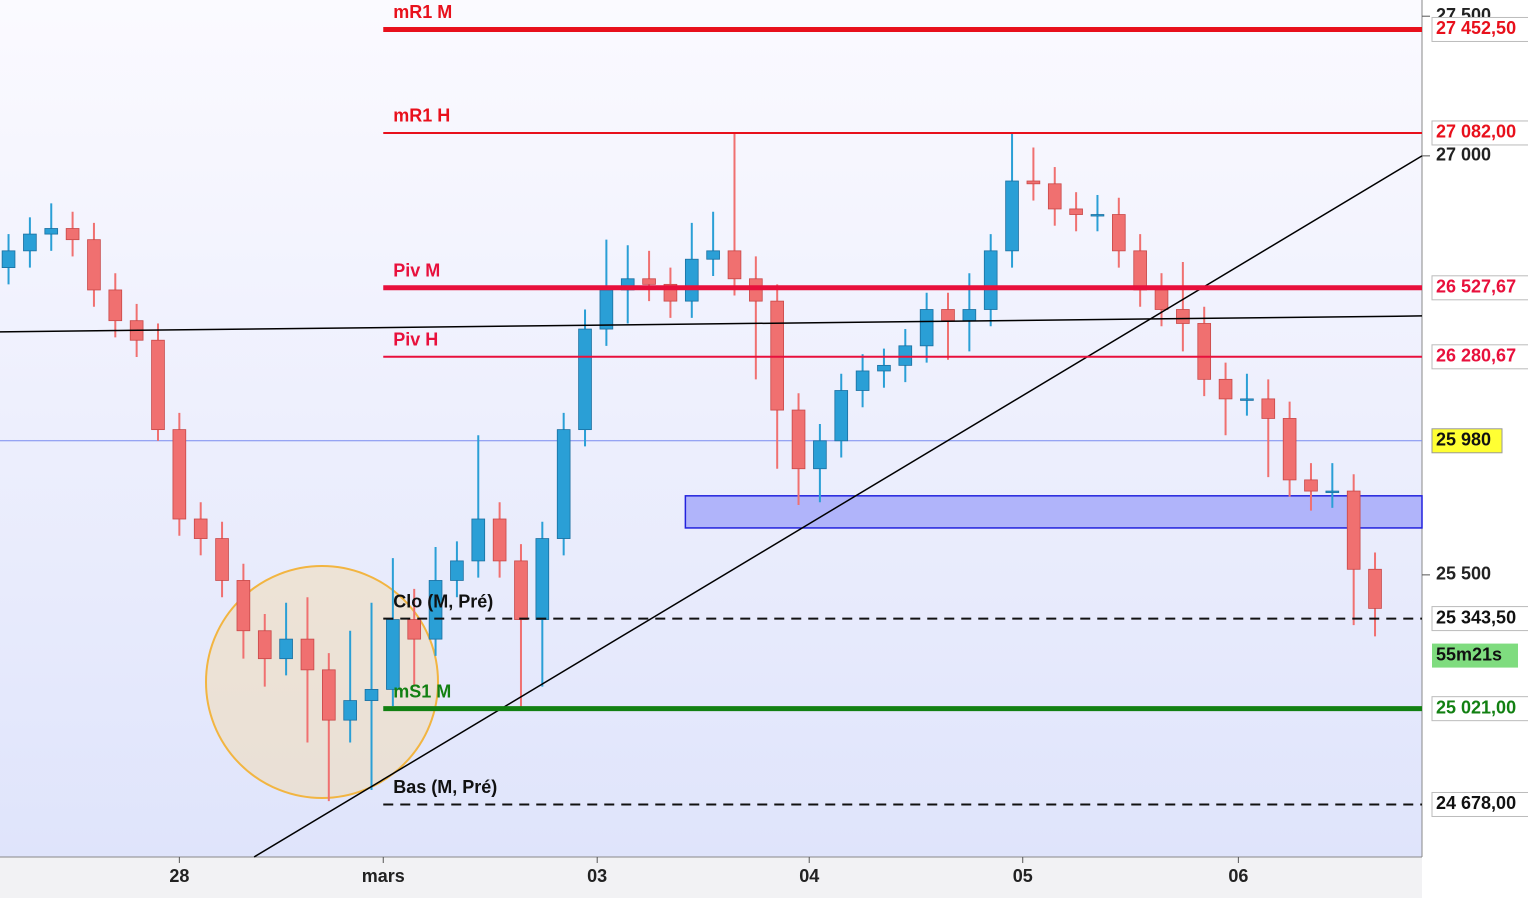 This screenshot has width=1528, height=903. Describe the element at coordinates (445, 787) in the screenshot. I see `level-name: Bas (M, Pré)` at that location.